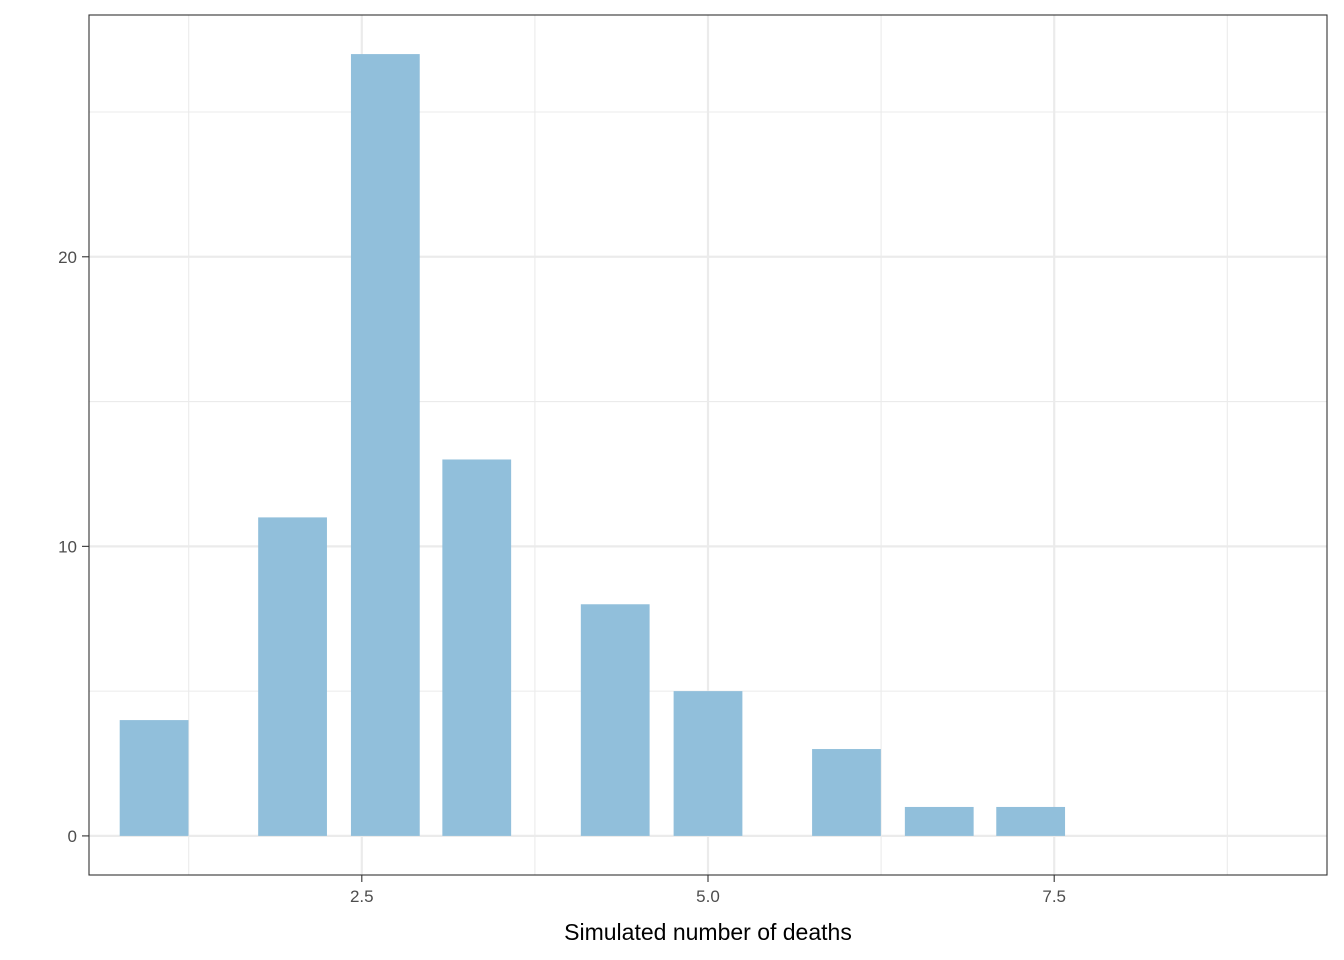  What do you see at coordinates (708, 932) in the screenshot?
I see `x-axis-title: Simulated number of deaths` at bounding box center [708, 932].